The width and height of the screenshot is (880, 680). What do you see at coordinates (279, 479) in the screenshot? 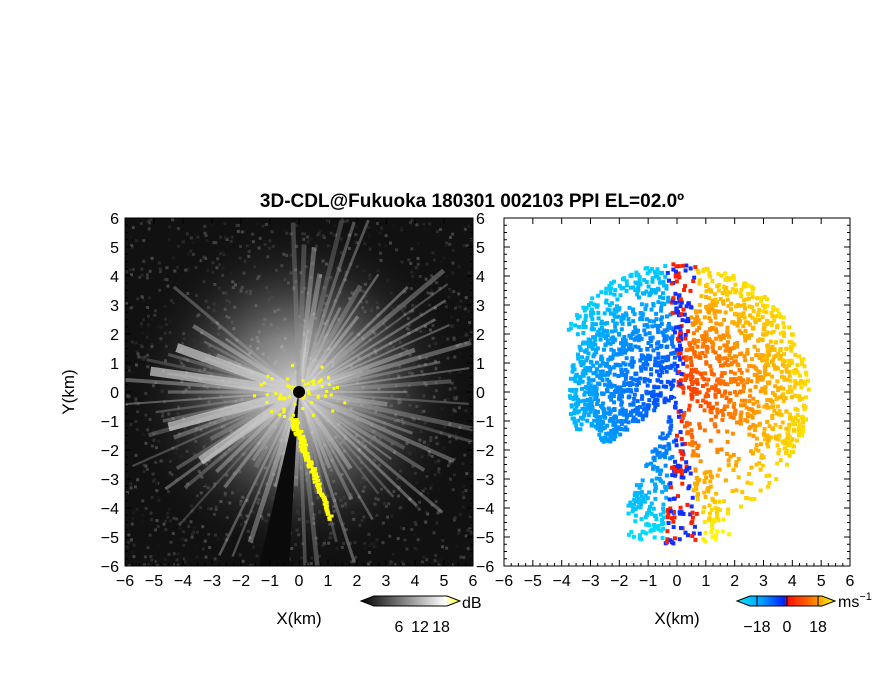
I see `blocked-sector` at bounding box center [279, 479].